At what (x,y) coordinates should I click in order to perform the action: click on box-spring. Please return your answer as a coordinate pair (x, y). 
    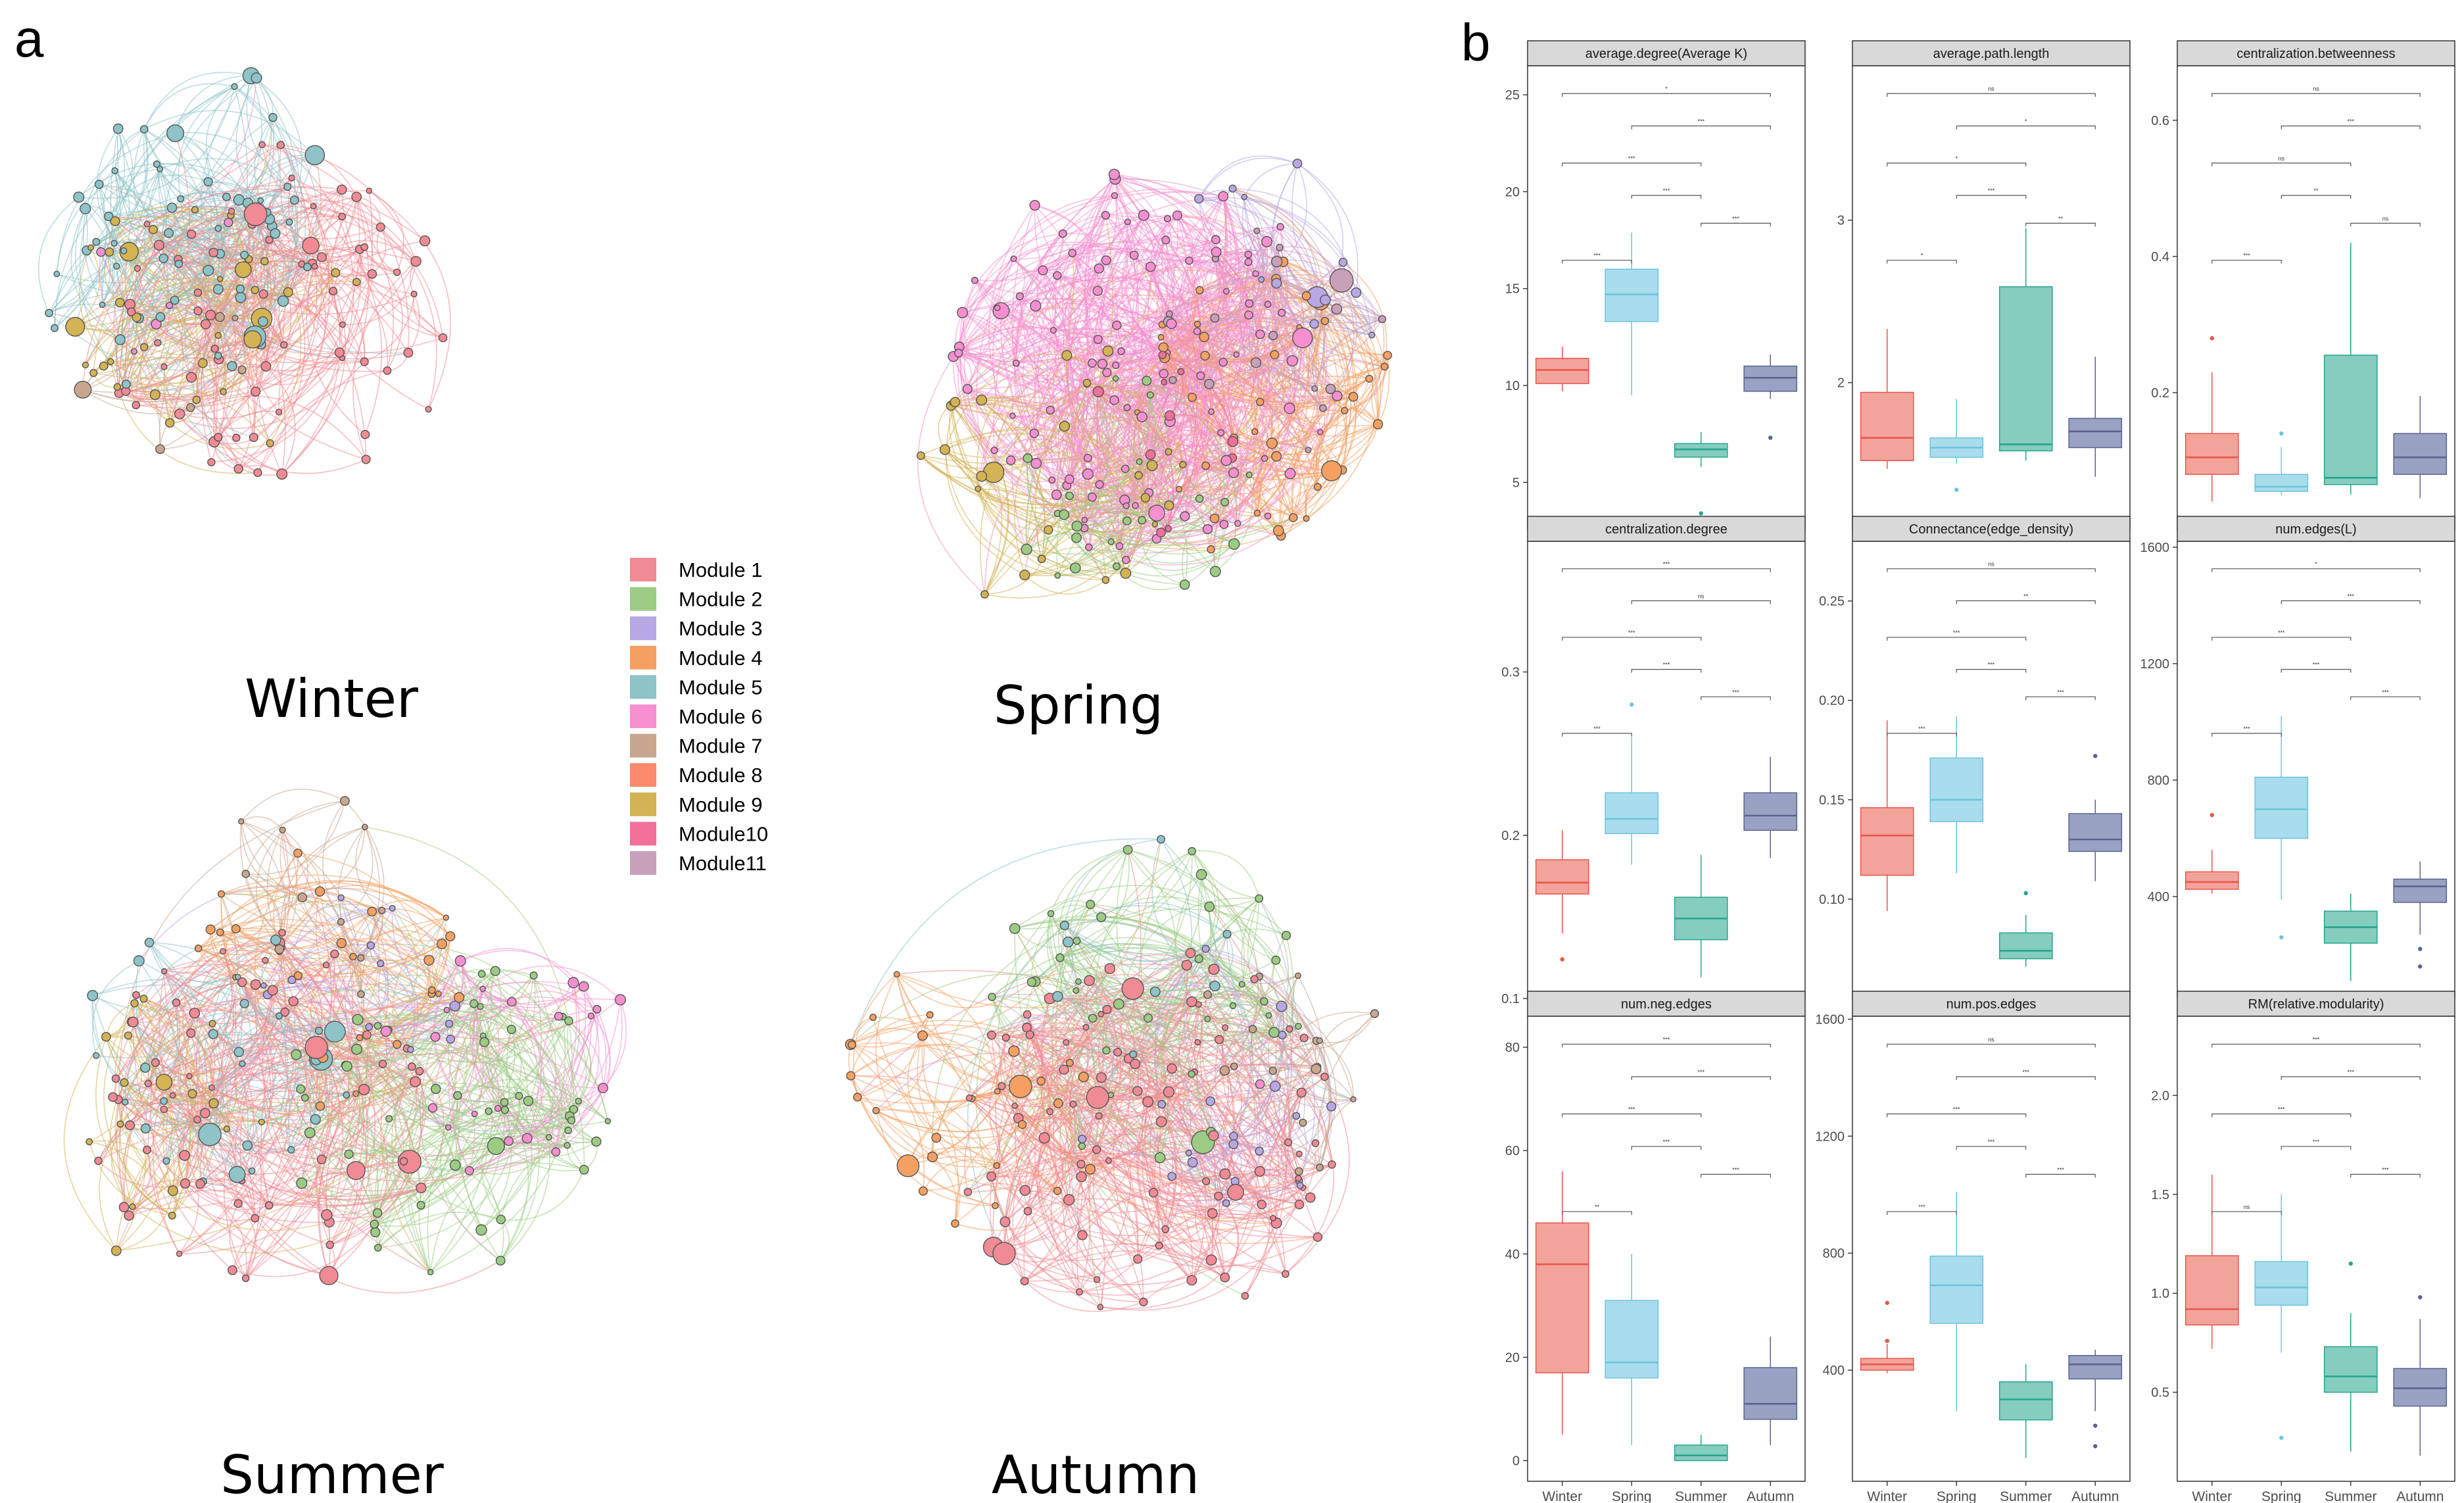
    Looking at the image, I should click on (2281, 1283).